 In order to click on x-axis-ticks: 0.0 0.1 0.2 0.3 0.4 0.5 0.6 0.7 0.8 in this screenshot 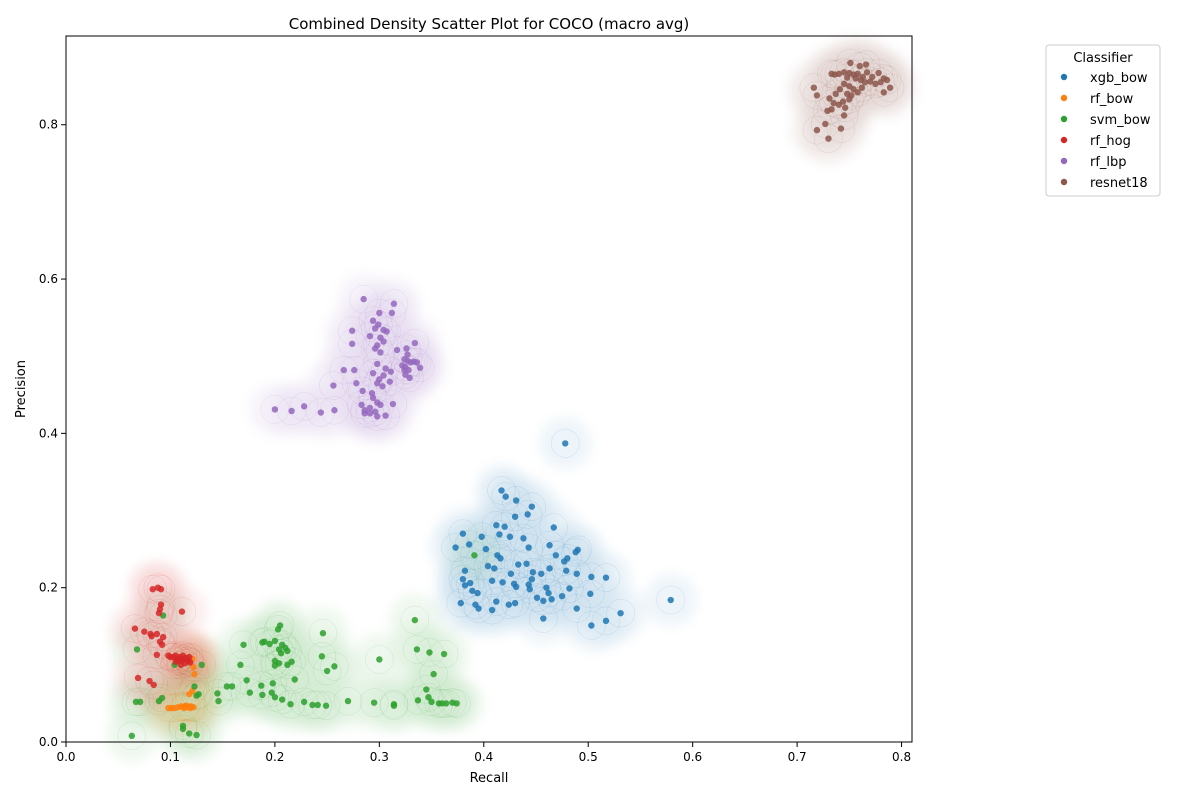, I will do `click(483, 753)`.